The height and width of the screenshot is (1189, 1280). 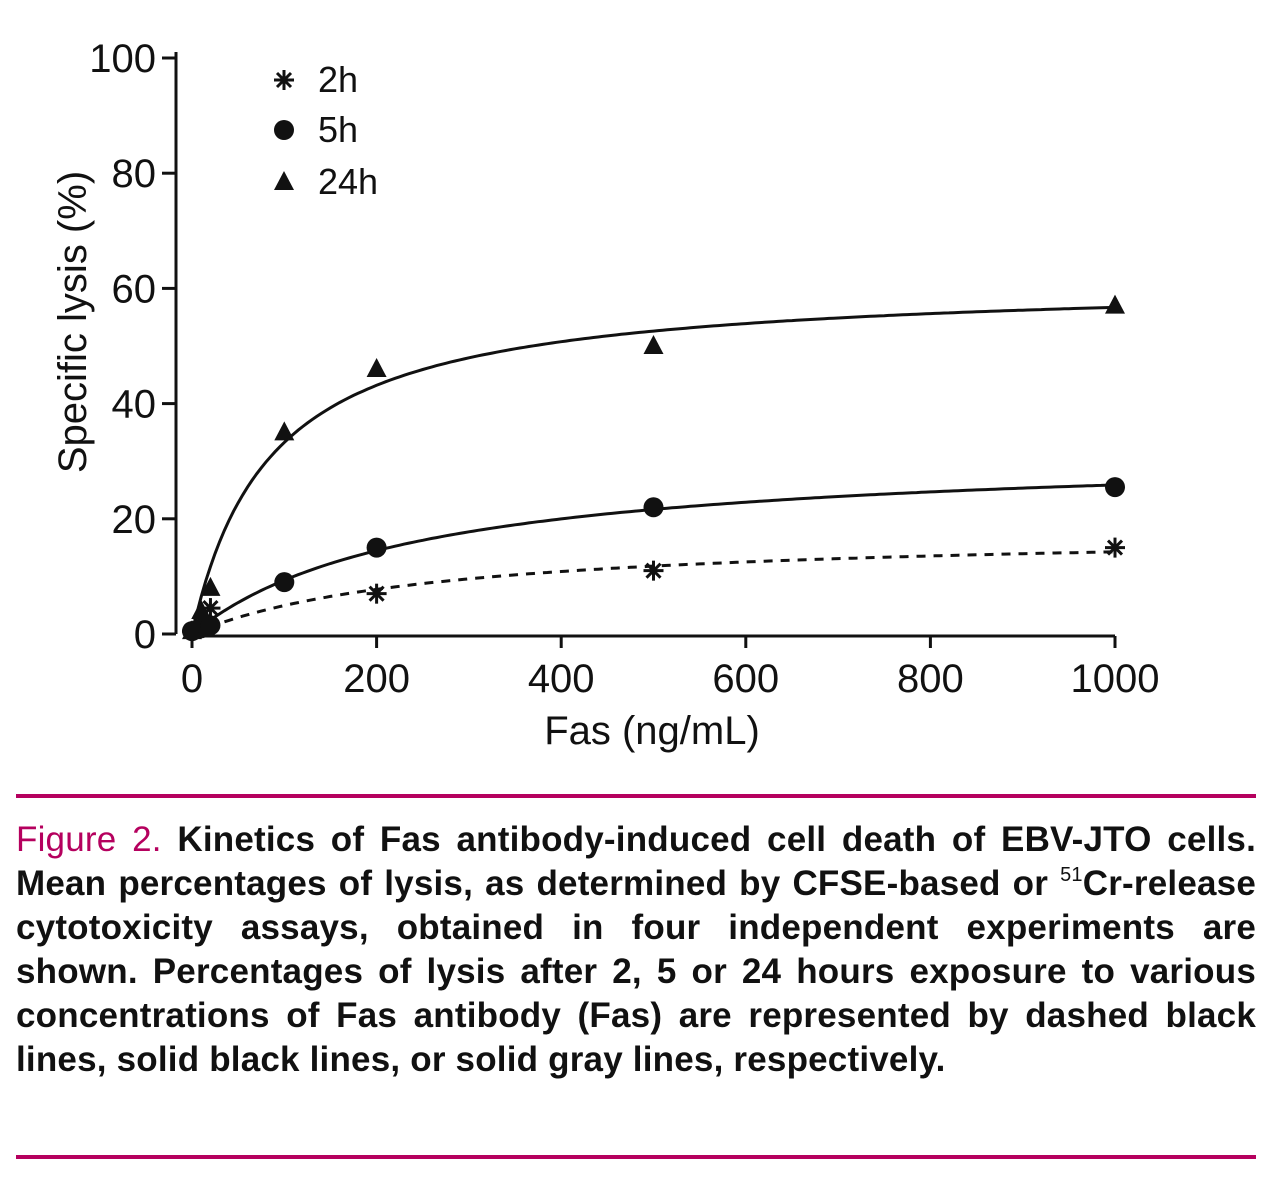 I want to click on y-tick-label: 40, so click(x=134, y=405).